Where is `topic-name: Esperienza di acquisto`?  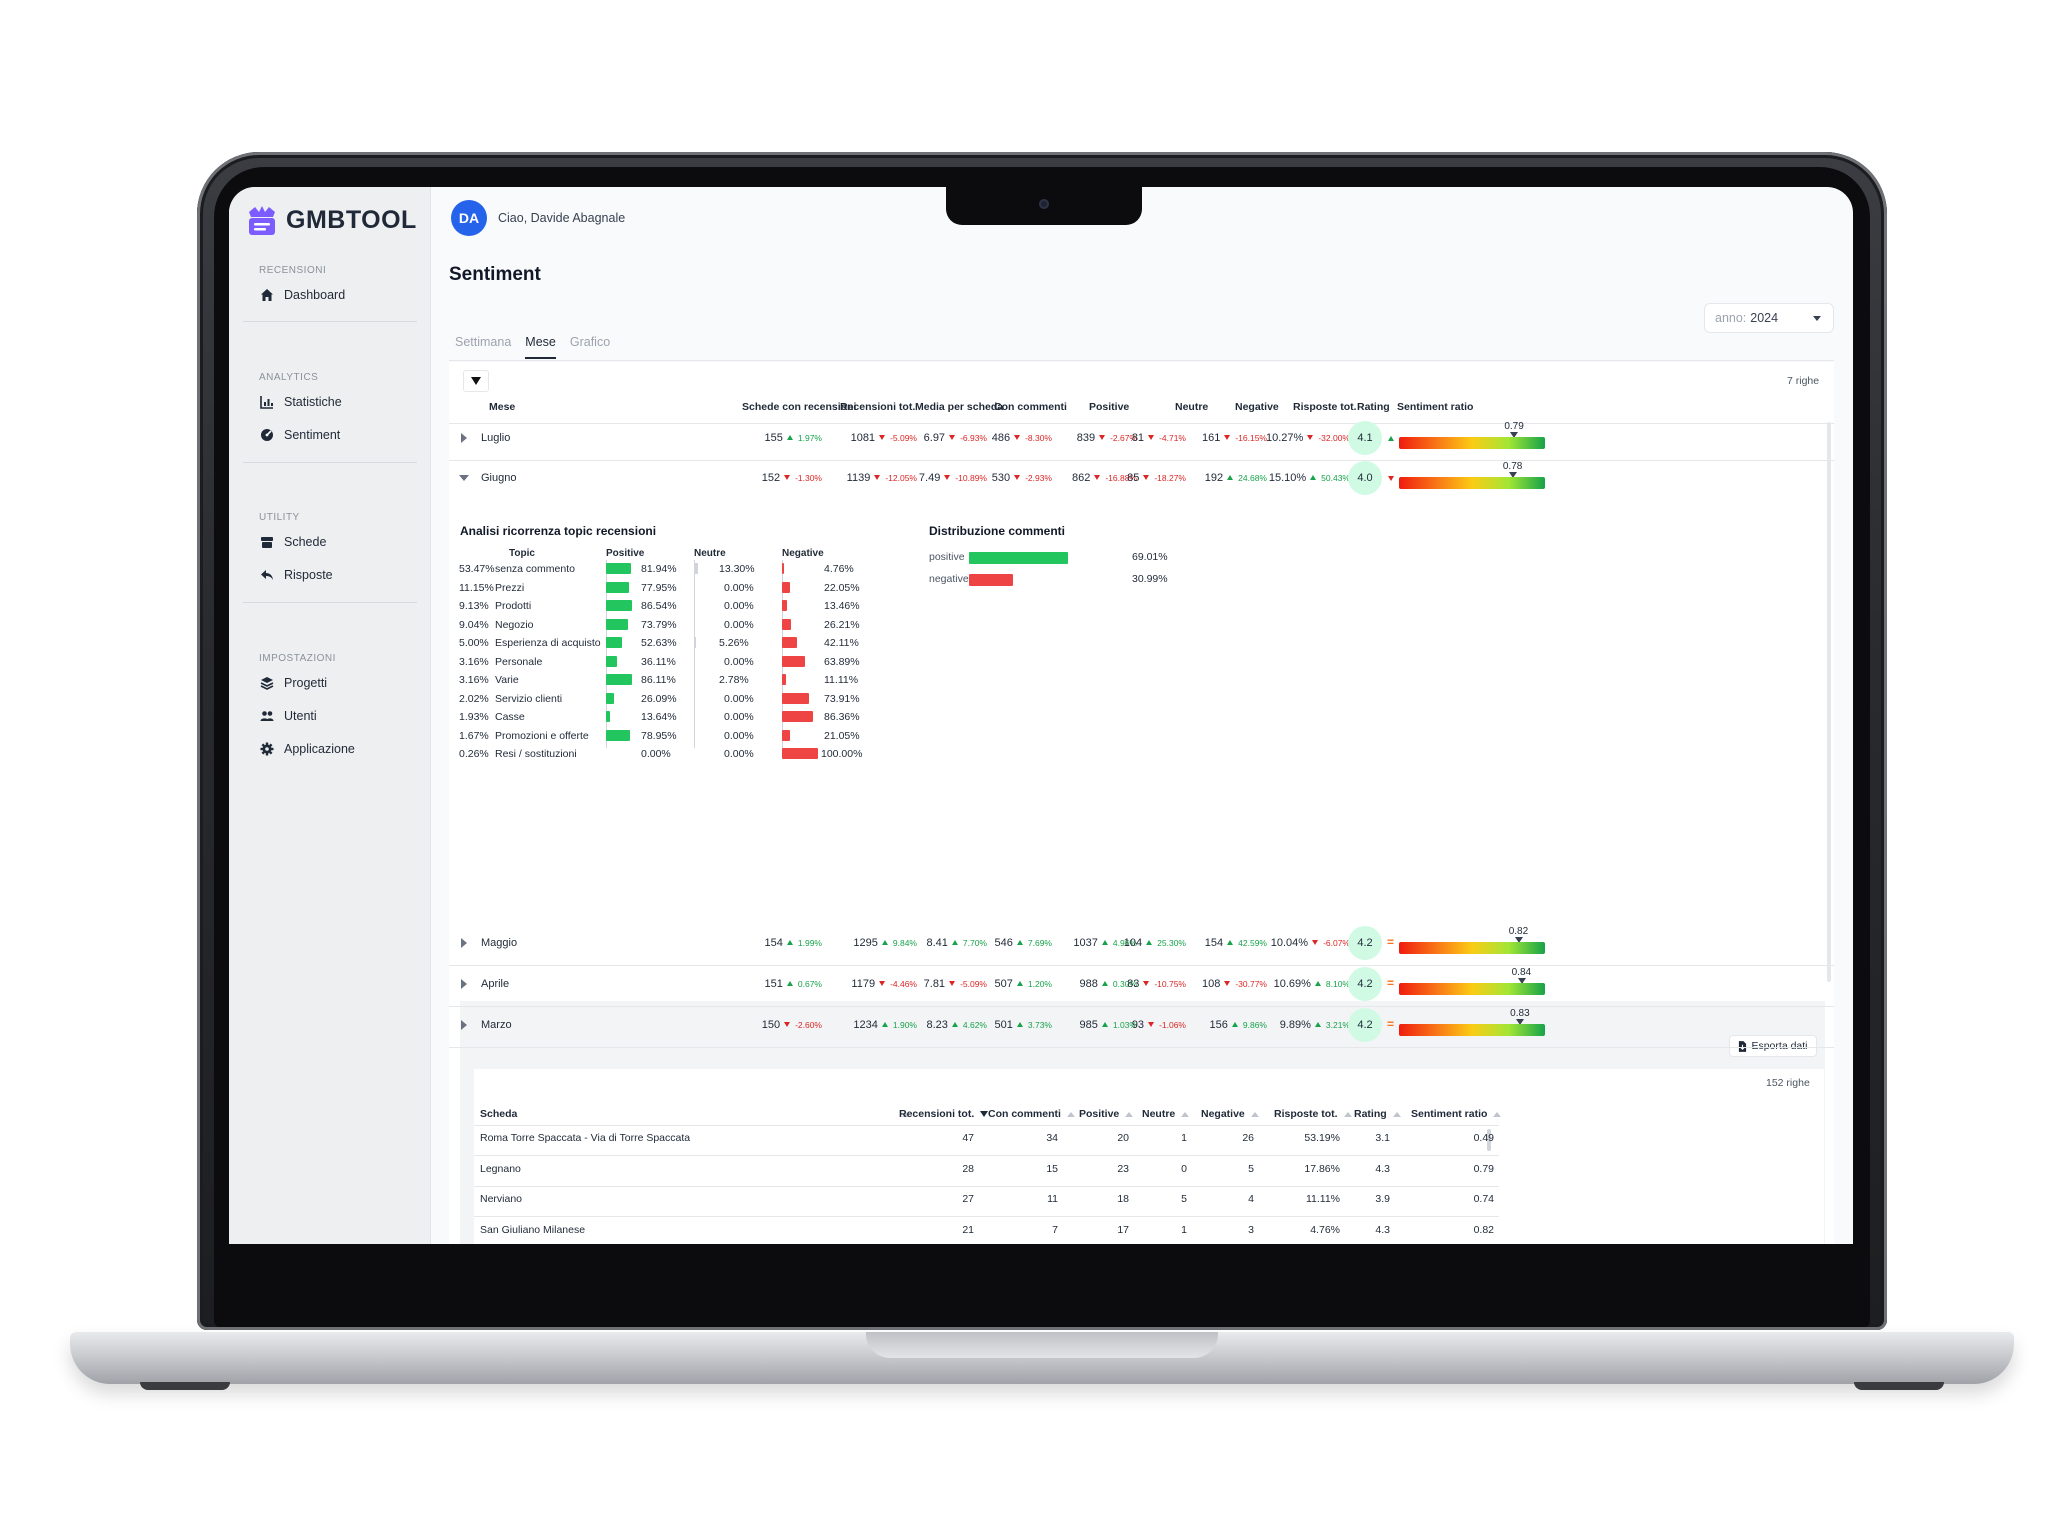
topic-name: Esperienza di acquisto is located at coordinates (548, 643).